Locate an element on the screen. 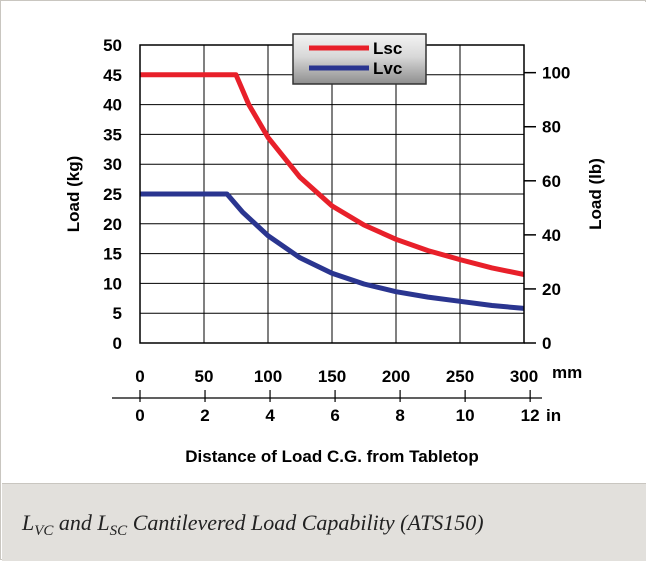 The width and height of the screenshot is (646, 561). y-tick-label-lb: 40 is located at coordinates (551, 235).